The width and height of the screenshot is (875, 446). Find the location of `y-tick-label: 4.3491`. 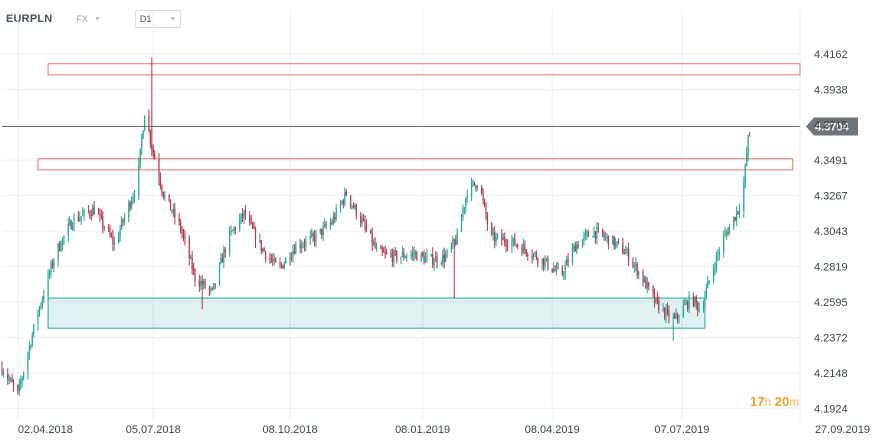

y-tick-label: 4.3491 is located at coordinates (831, 161).